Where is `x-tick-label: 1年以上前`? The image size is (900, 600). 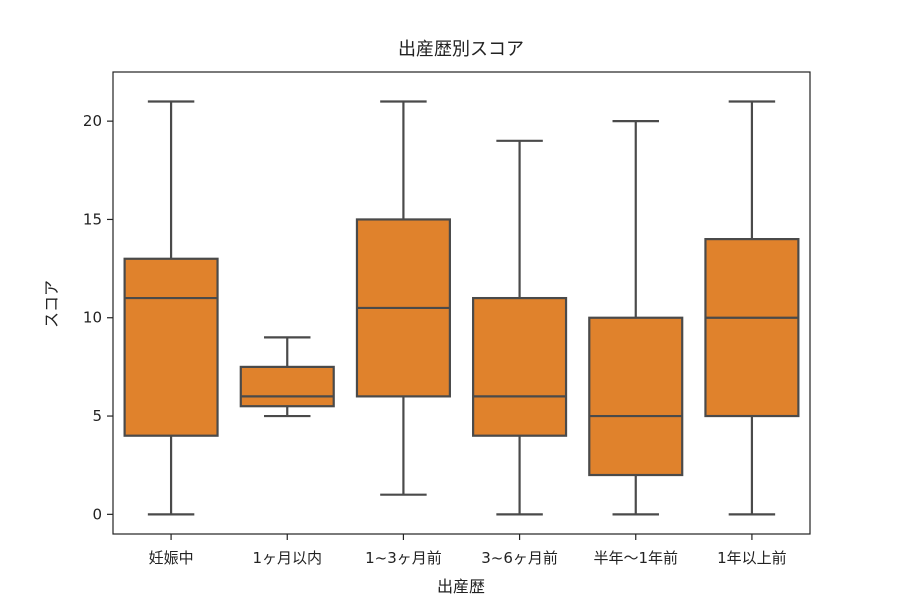 x-tick-label: 1年以上前 is located at coordinates (752, 558).